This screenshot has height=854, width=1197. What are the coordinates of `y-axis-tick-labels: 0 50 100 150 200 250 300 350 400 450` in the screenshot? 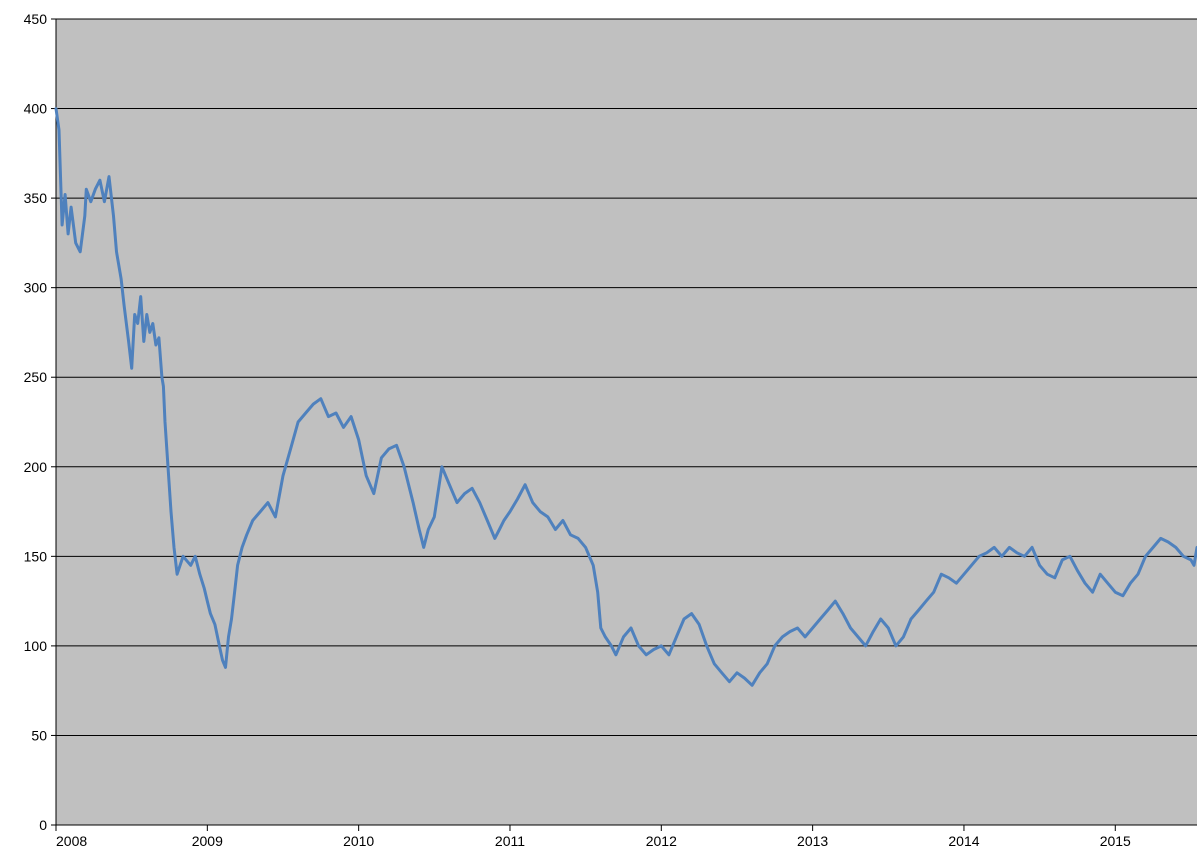 It's located at (40, 422).